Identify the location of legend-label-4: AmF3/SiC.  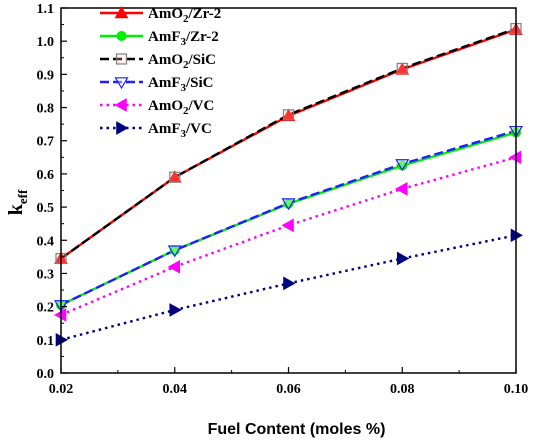
(181, 84).